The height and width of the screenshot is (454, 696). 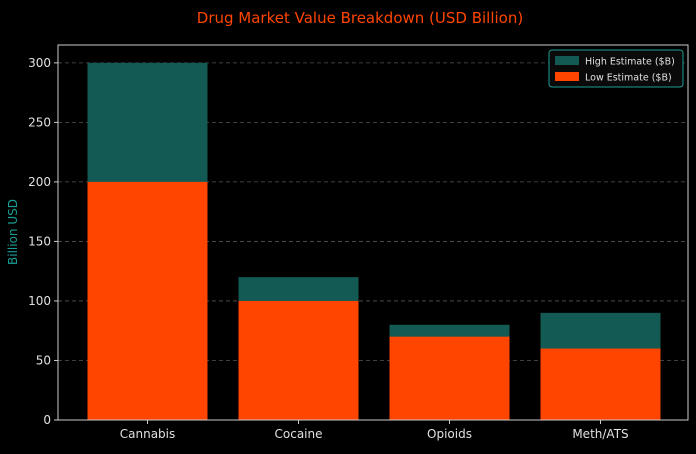 I want to click on y-tick-label: 0, so click(x=47, y=420).